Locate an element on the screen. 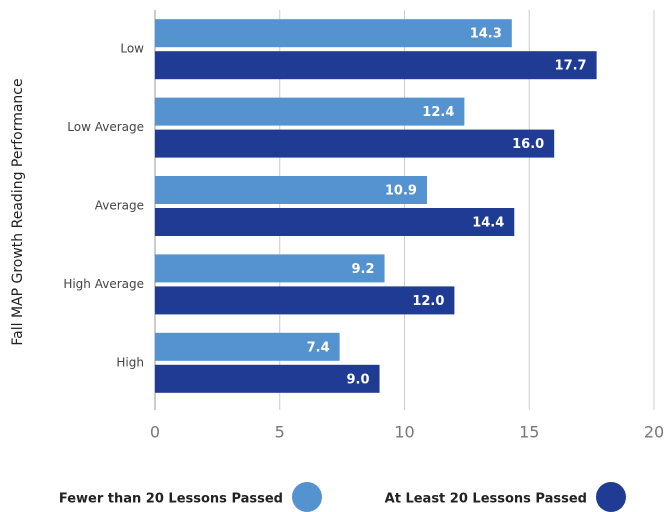  value-label: 17.7 is located at coordinates (571, 66).